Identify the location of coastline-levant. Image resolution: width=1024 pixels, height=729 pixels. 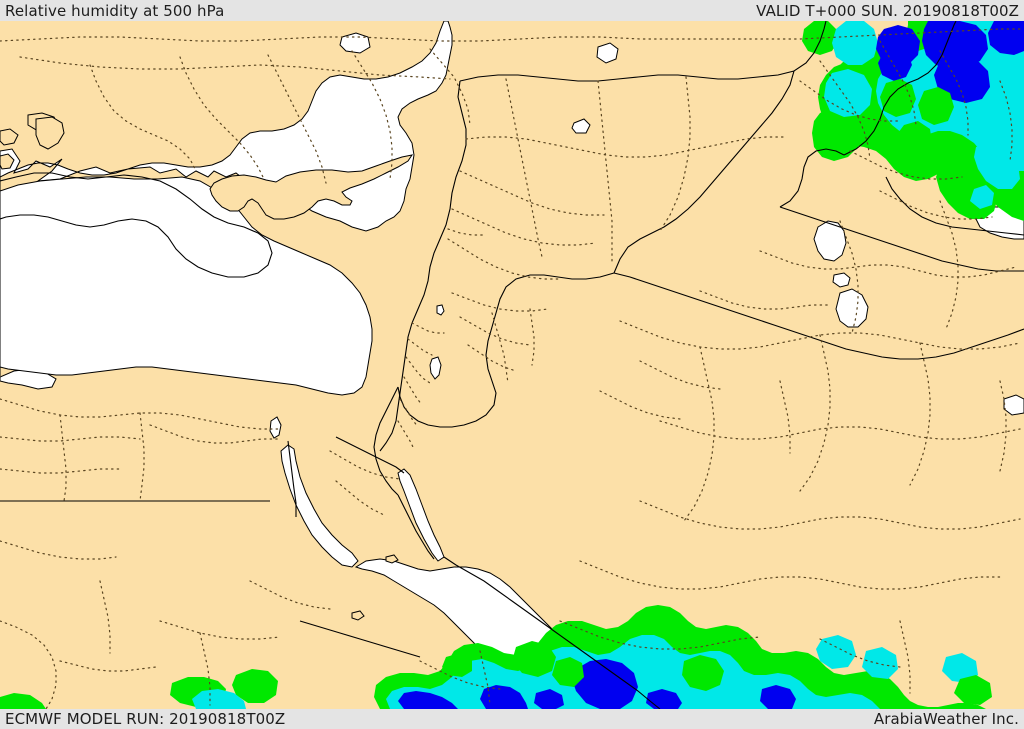
(423, 266).